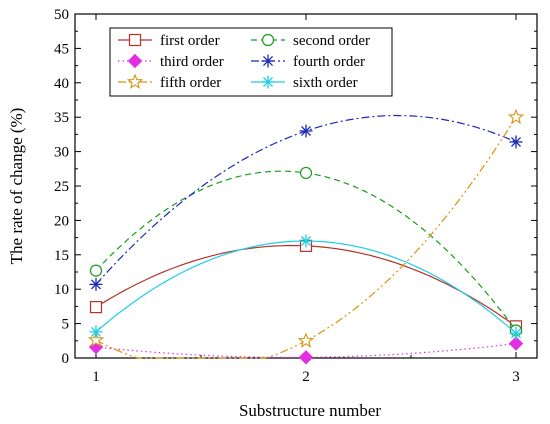 This screenshot has width=550, height=424. What do you see at coordinates (190, 41) in the screenshot?
I see `legend-label-first-order: first order` at bounding box center [190, 41].